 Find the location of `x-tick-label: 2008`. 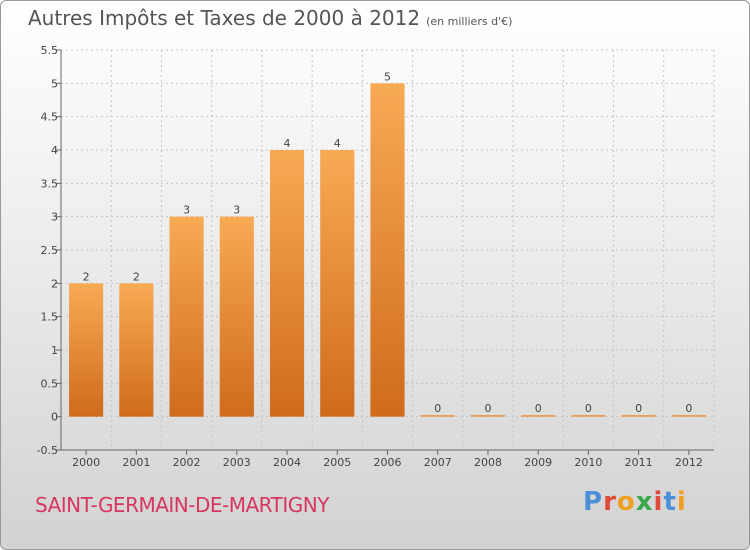

x-tick-label: 2008 is located at coordinates (488, 462).